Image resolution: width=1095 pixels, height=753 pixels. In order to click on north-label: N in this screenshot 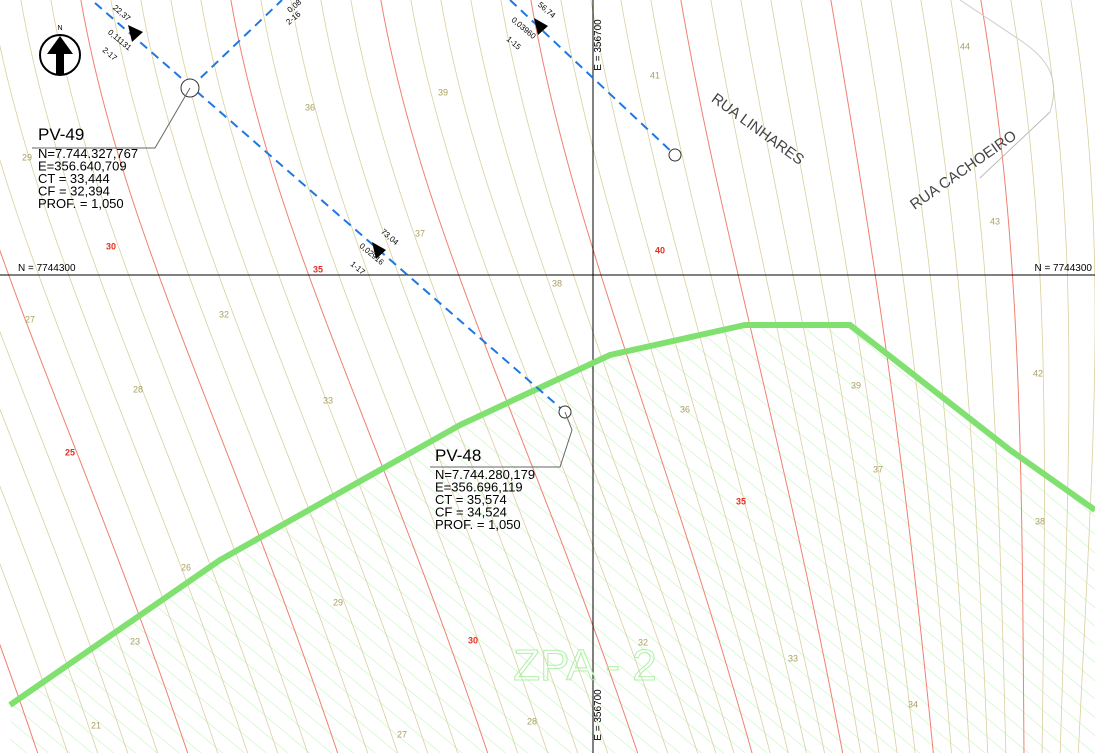, I will do `click(59, 28)`.